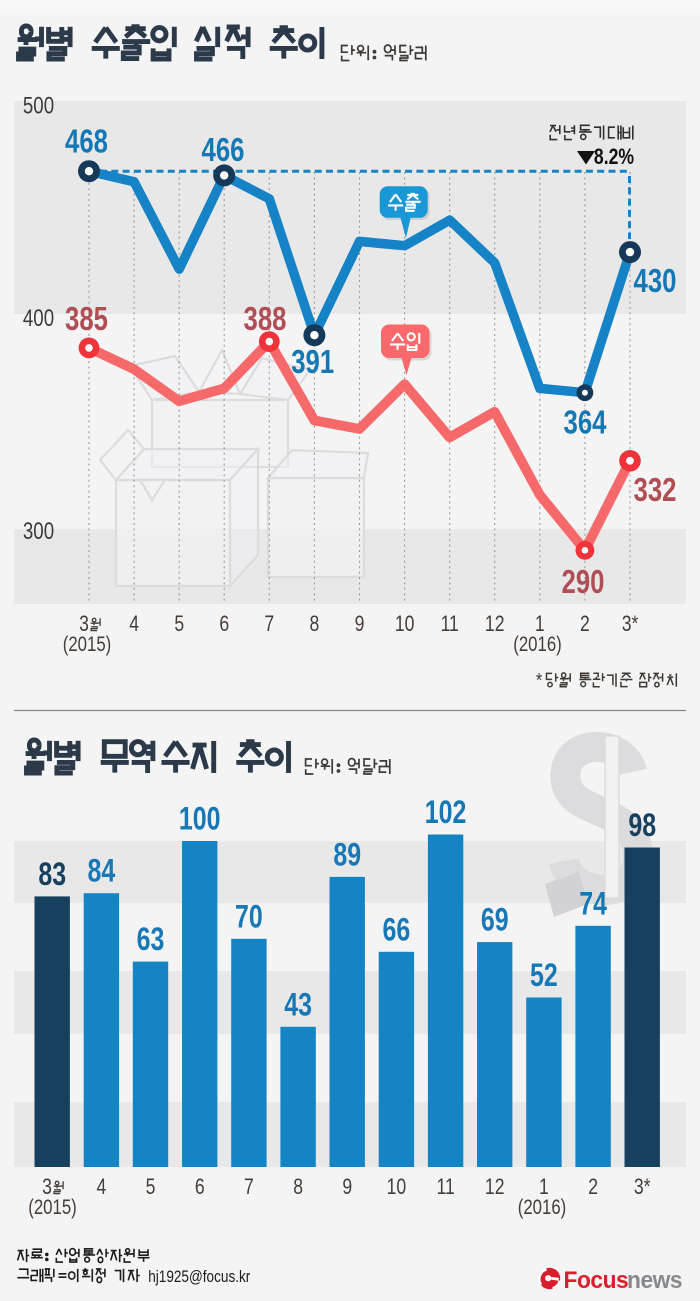 This screenshot has height=1301, width=700. Describe the element at coordinates (52, 875) in the screenshot. I see `svg-text: 83` at that location.